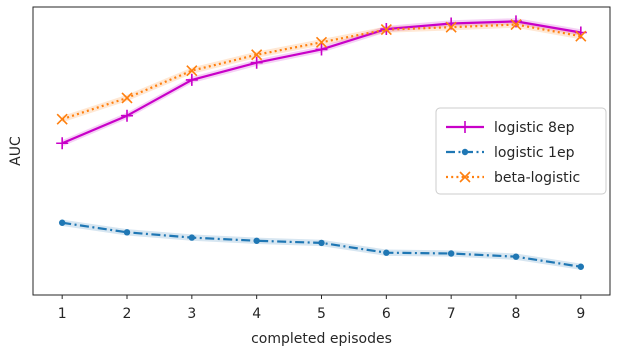 The width and height of the screenshot is (618, 347). What do you see at coordinates (321, 314) in the screenshot?
I see `x-tick-label-5: 5` at bounding box center [321, 314].